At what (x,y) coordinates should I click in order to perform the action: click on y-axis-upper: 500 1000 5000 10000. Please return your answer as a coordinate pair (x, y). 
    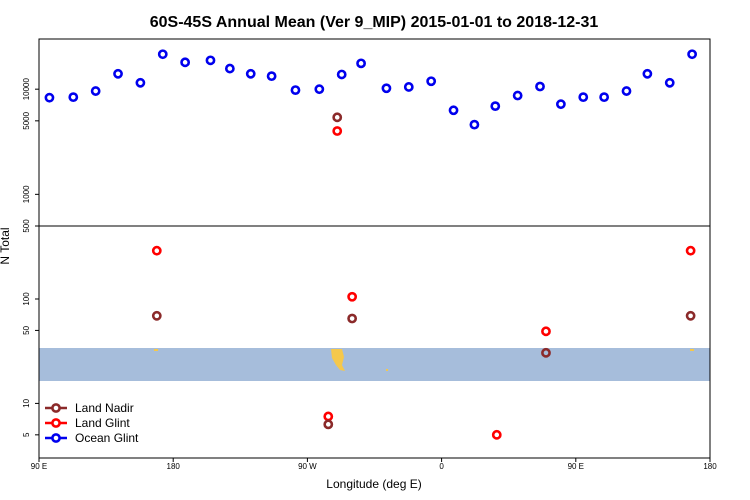
    Looking at the image, I should click on (30, 155).